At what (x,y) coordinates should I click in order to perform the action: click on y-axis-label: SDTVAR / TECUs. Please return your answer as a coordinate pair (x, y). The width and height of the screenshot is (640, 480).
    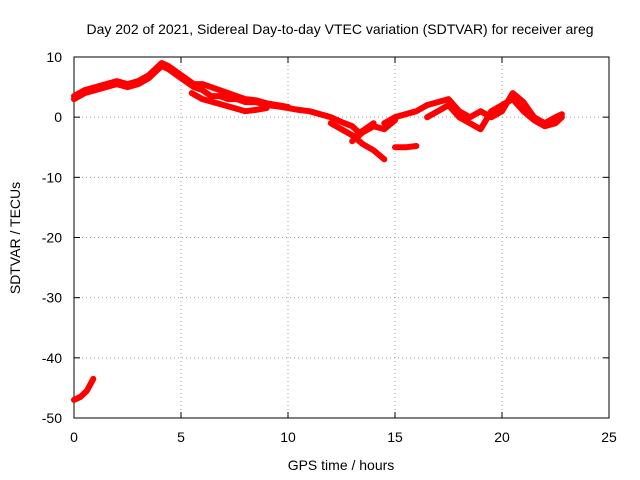
    Looking at the image, I should click on (15, 238).